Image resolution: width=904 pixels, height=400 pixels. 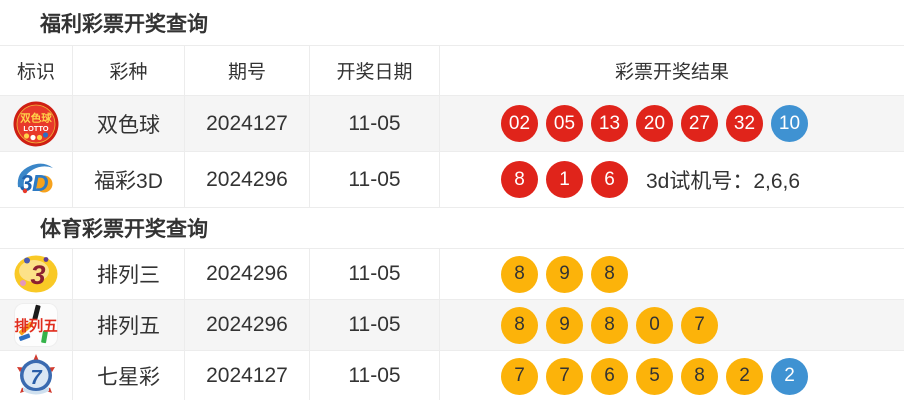 I want to click on table-row-pailie3: 3 排列三 2024296 11-05 8 9 8, so click(x=452, y=273).